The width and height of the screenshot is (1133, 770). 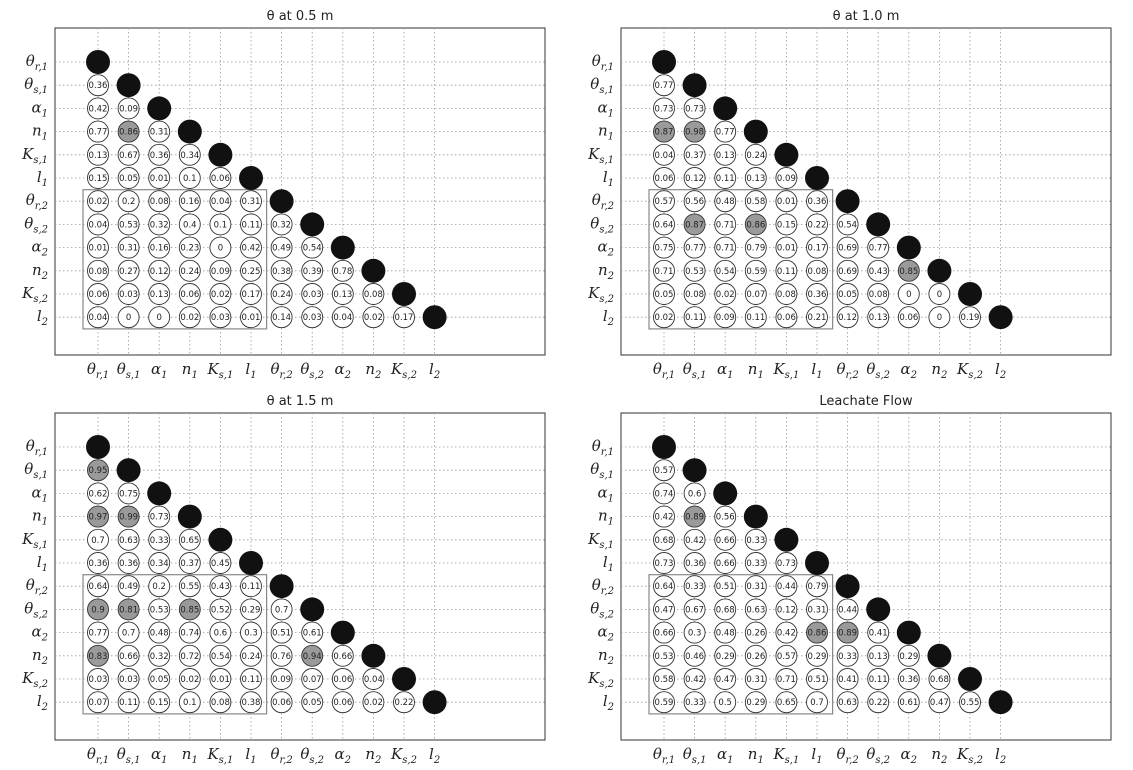 What do you see at coordinates (128, 541) in the screenshot?
I see `correlation-value: 0.63` at bounding box center [128, 541].